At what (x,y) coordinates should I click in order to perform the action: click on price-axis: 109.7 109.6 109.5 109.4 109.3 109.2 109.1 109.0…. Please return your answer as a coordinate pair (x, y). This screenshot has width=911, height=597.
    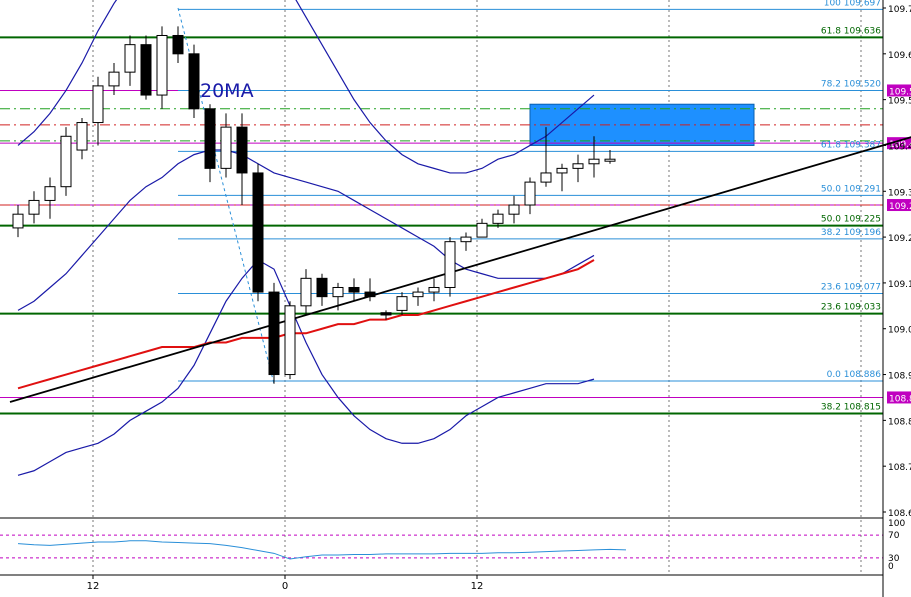
    Looking at the image, I should click on (896, 298).